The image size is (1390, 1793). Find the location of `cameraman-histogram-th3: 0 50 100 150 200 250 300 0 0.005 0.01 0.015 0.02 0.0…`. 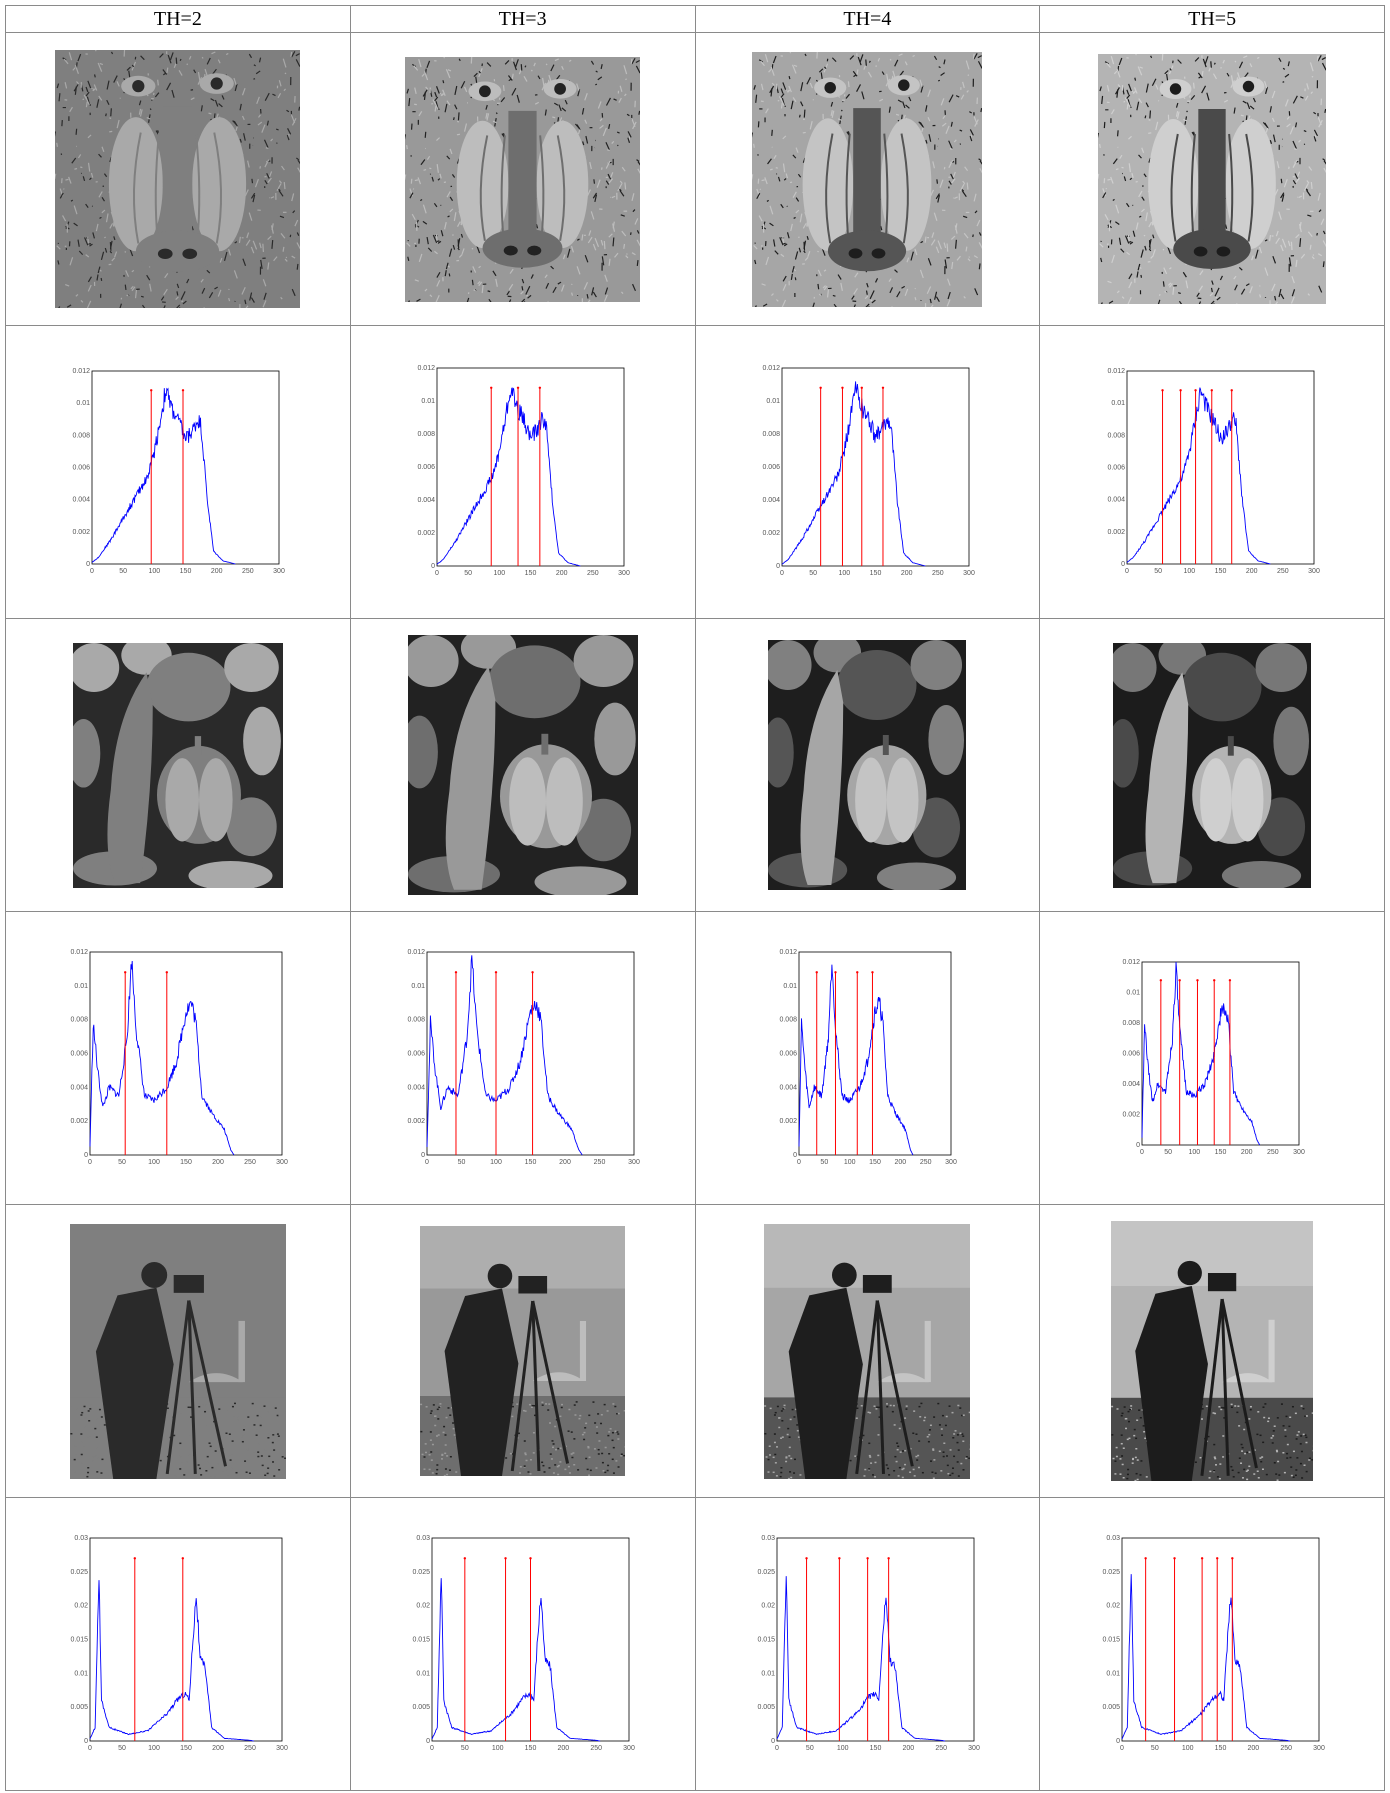

cameraman-histogram-th3: 0 50 100 150 200 250 300 0 0.005 0.01 0.015 0.02 0.0… is located at coordinates (524, 1643).